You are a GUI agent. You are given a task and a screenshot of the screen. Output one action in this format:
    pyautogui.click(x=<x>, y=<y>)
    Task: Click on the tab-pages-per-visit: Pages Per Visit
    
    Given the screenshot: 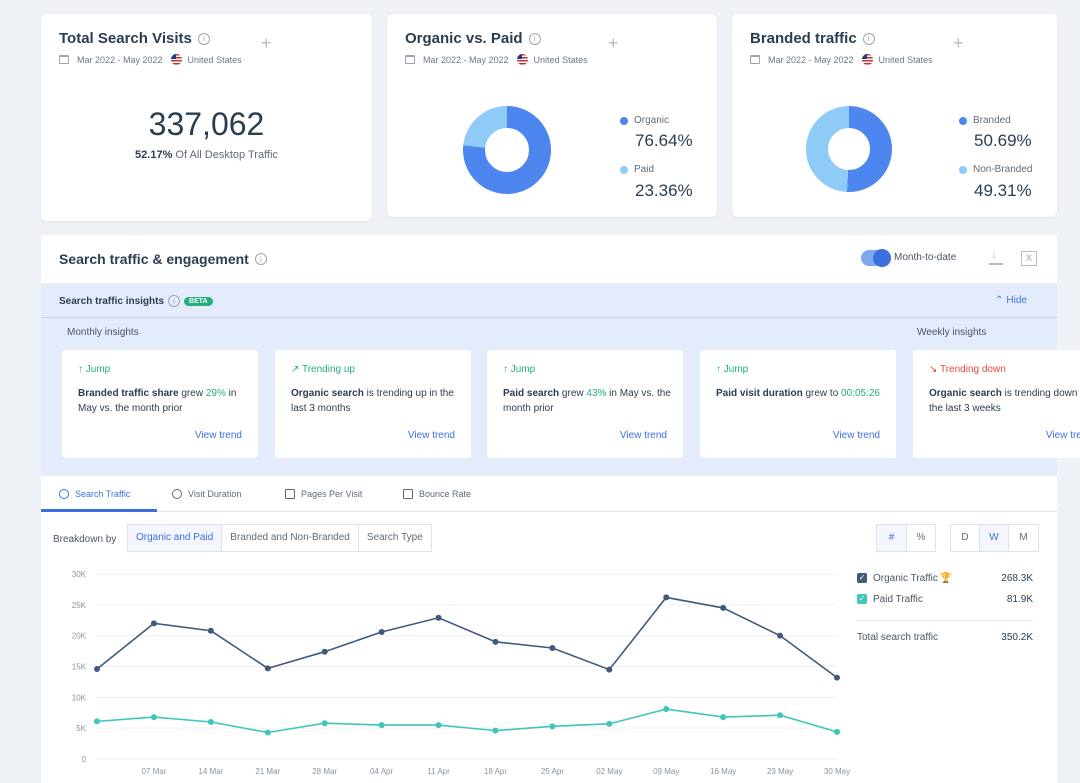 What is the action you would take?
    pyautogui.click(x=323, y=494)
    